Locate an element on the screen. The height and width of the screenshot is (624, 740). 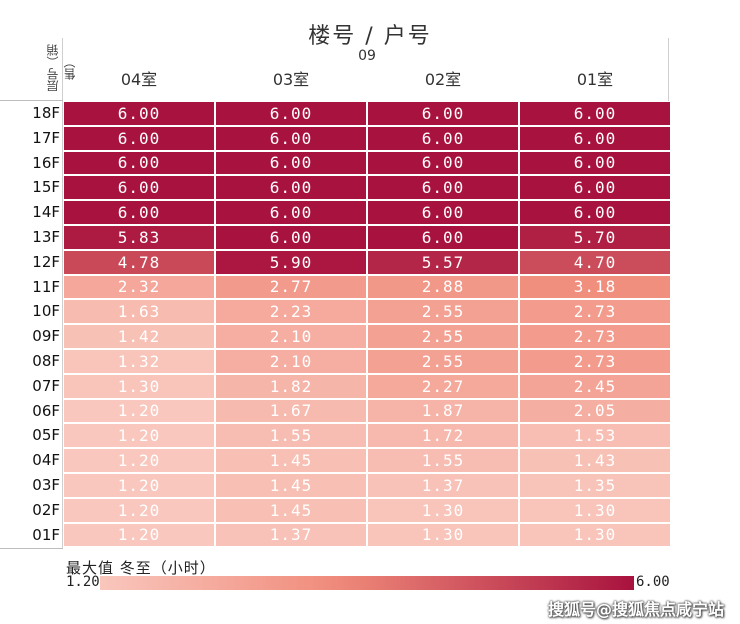
heatmap-cell: 1.32 is located at coordinates (139, 361).